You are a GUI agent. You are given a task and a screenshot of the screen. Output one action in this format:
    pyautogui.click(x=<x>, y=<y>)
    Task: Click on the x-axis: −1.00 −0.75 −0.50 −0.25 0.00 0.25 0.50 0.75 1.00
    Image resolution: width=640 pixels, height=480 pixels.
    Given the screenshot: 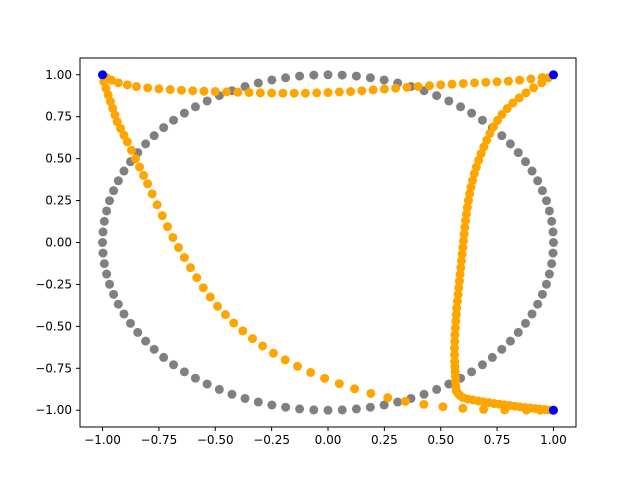 What is the action you would take?
    pyautogui.click(x=325, y=437)
    